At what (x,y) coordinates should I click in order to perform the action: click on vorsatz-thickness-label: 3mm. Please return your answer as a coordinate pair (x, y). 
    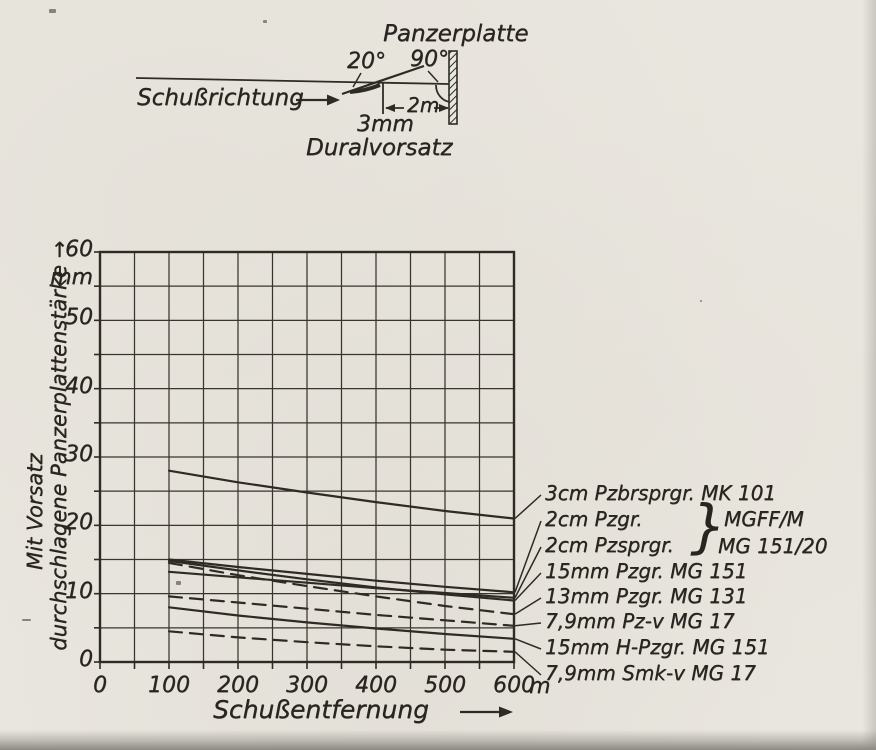
    Looking at the image, I should click on (385, 124).